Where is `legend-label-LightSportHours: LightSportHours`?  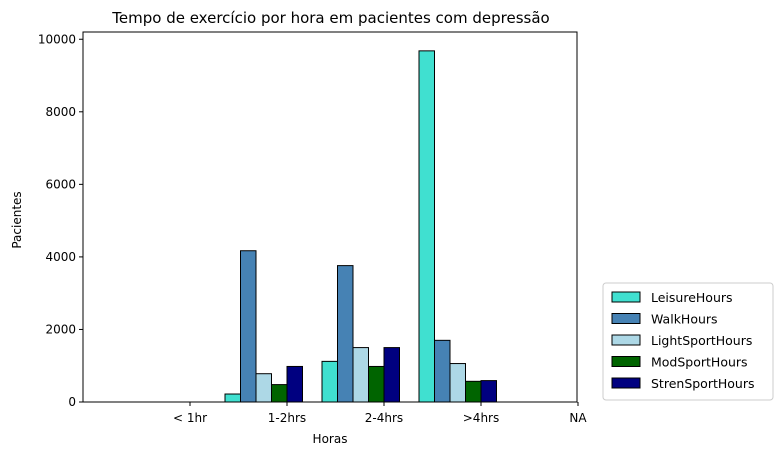
legend-label-LightSportHours: LightSportHours is located at coordinates (701, 340).